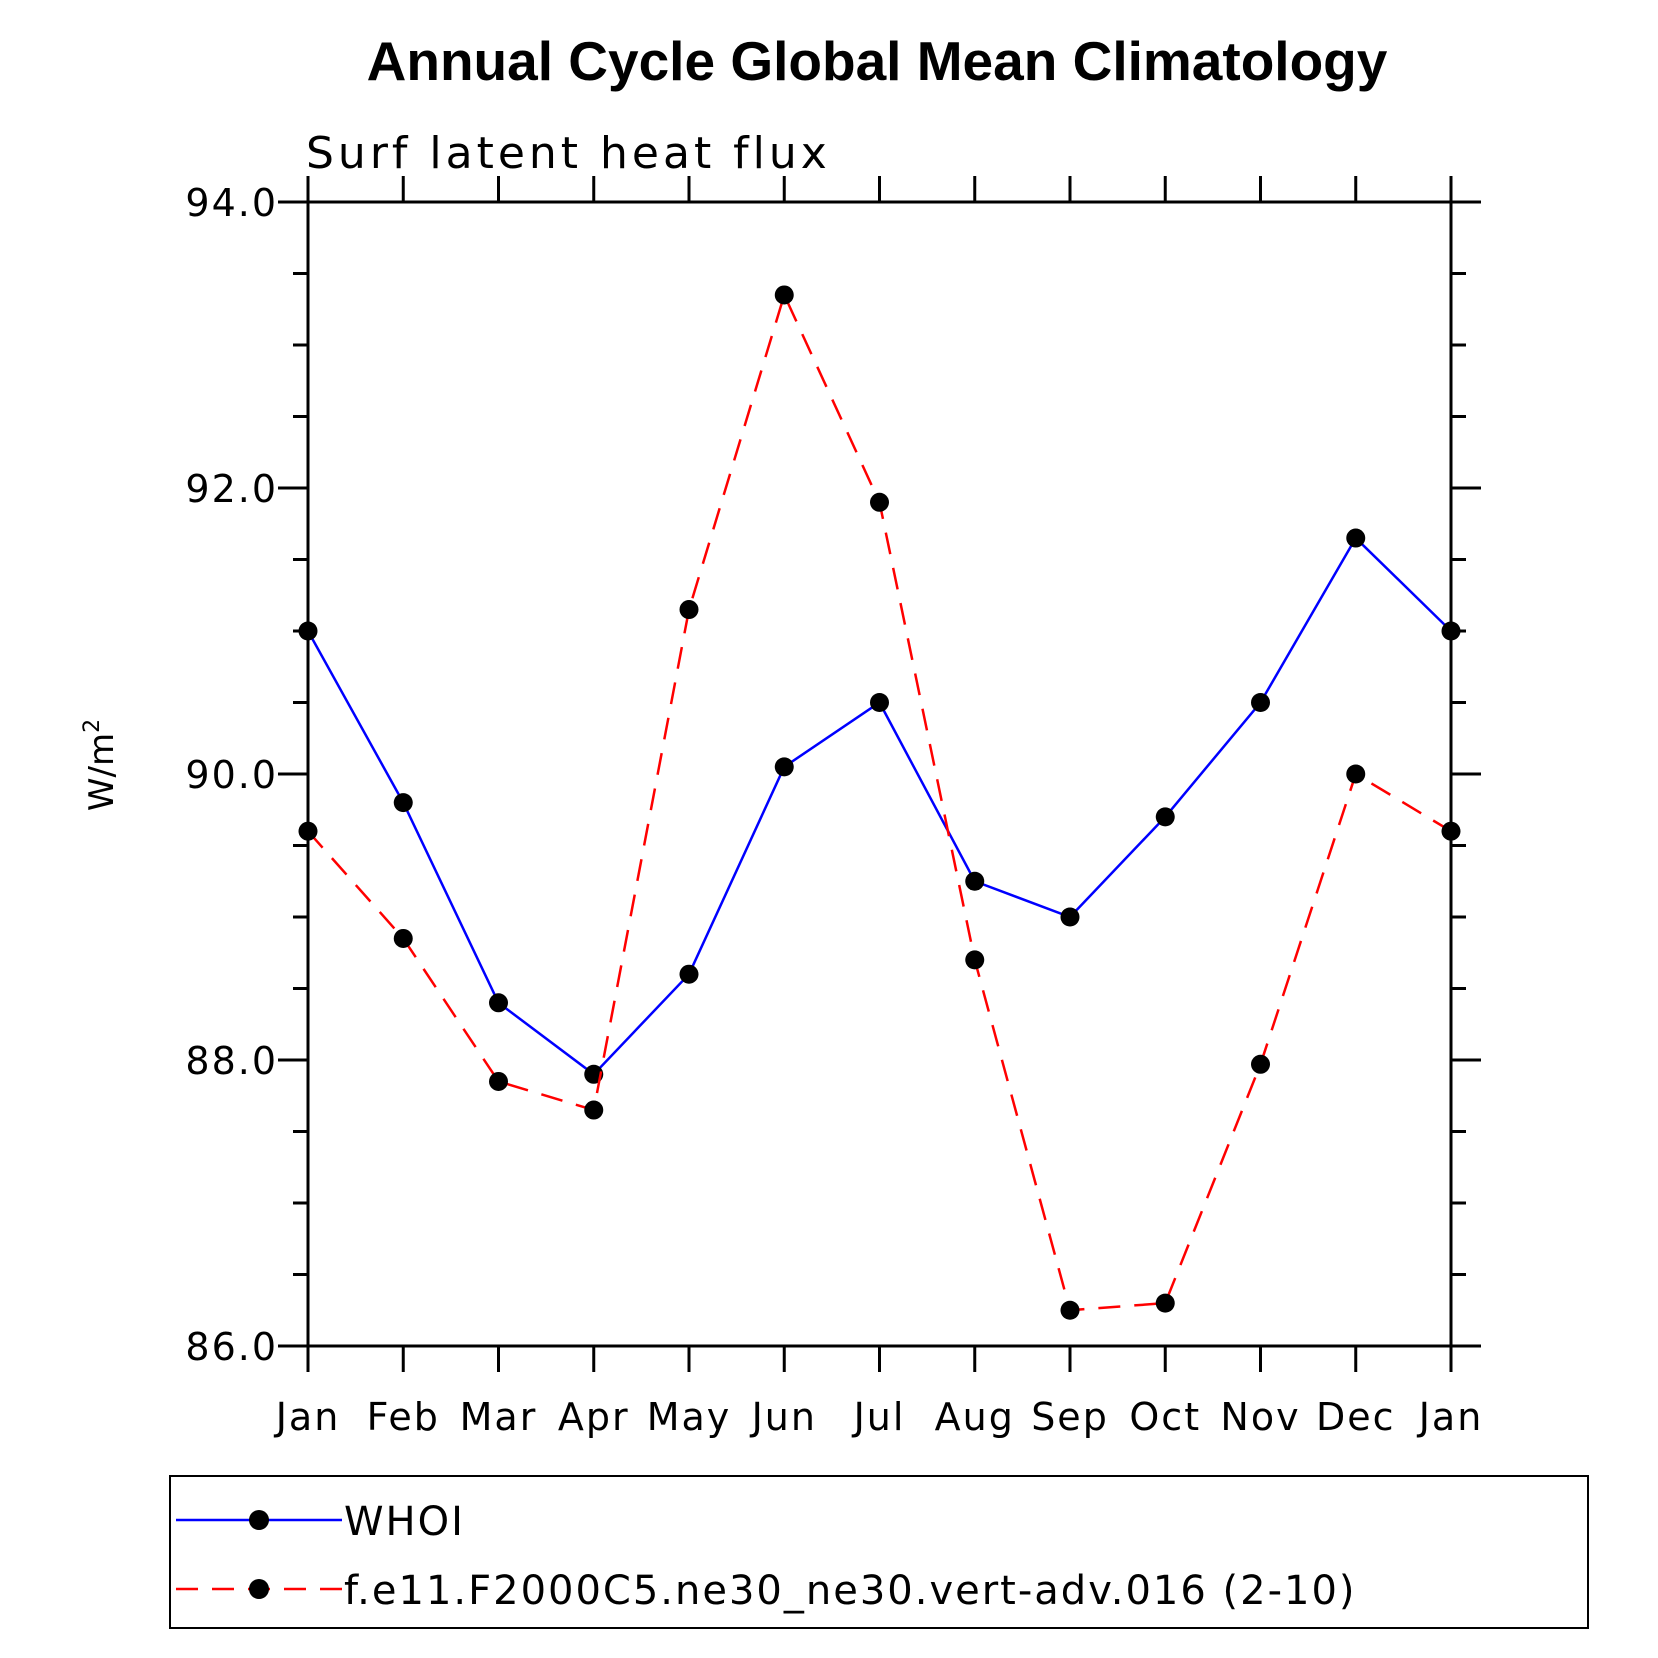 The height and width of the screenshot is (1658, 1658). What do you see at coordinates (689, 1417) in the screenshot?
I see `x-tick-label: May` at bounding box center [689, 1417].